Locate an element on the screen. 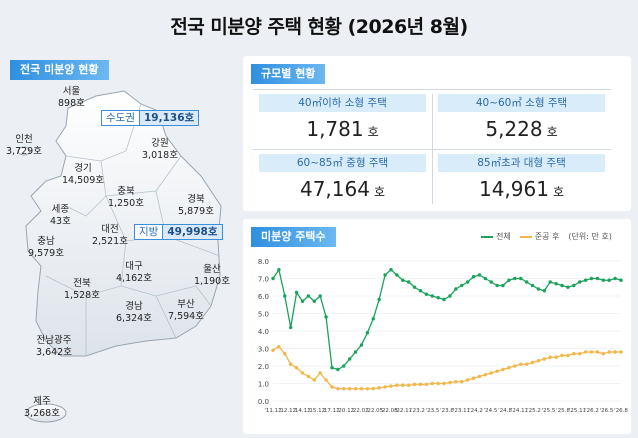 Image resolution: width=638 pixels, height=438 pixels. x-tick-label: '22.08 is located at coordinates (389, 411).